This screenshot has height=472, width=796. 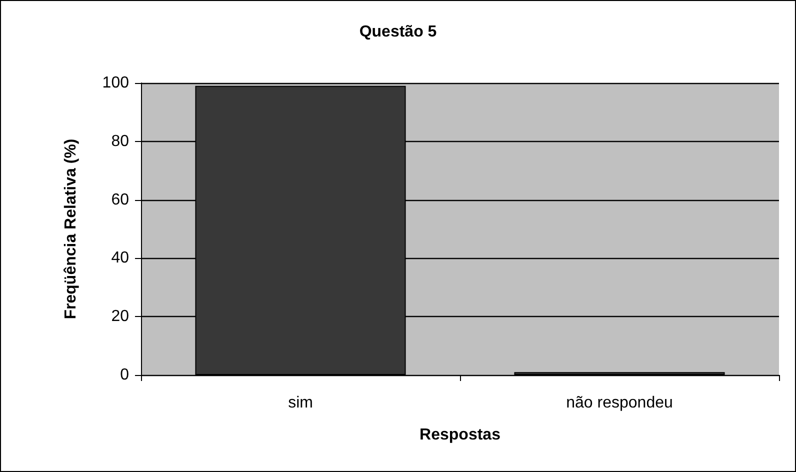 What do you see at coordinates (120, 258) in the screenshot?
I see `y-tick-label: 40` at bounding box center [120, 258].